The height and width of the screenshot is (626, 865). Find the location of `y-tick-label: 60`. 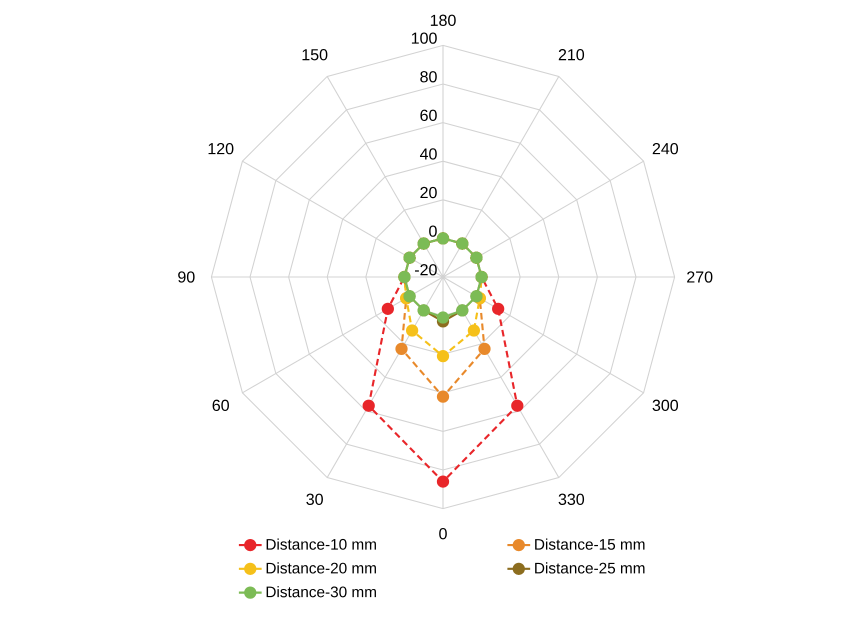

y-tick-label: 60 is located at coordinates (428, 115).